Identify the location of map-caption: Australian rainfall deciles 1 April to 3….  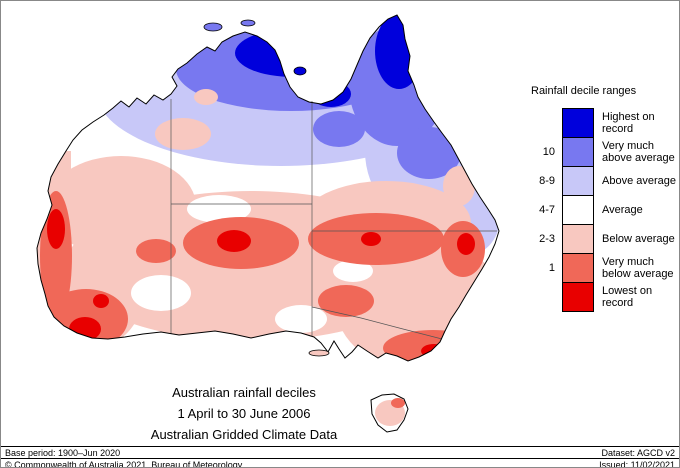
(244, 413).